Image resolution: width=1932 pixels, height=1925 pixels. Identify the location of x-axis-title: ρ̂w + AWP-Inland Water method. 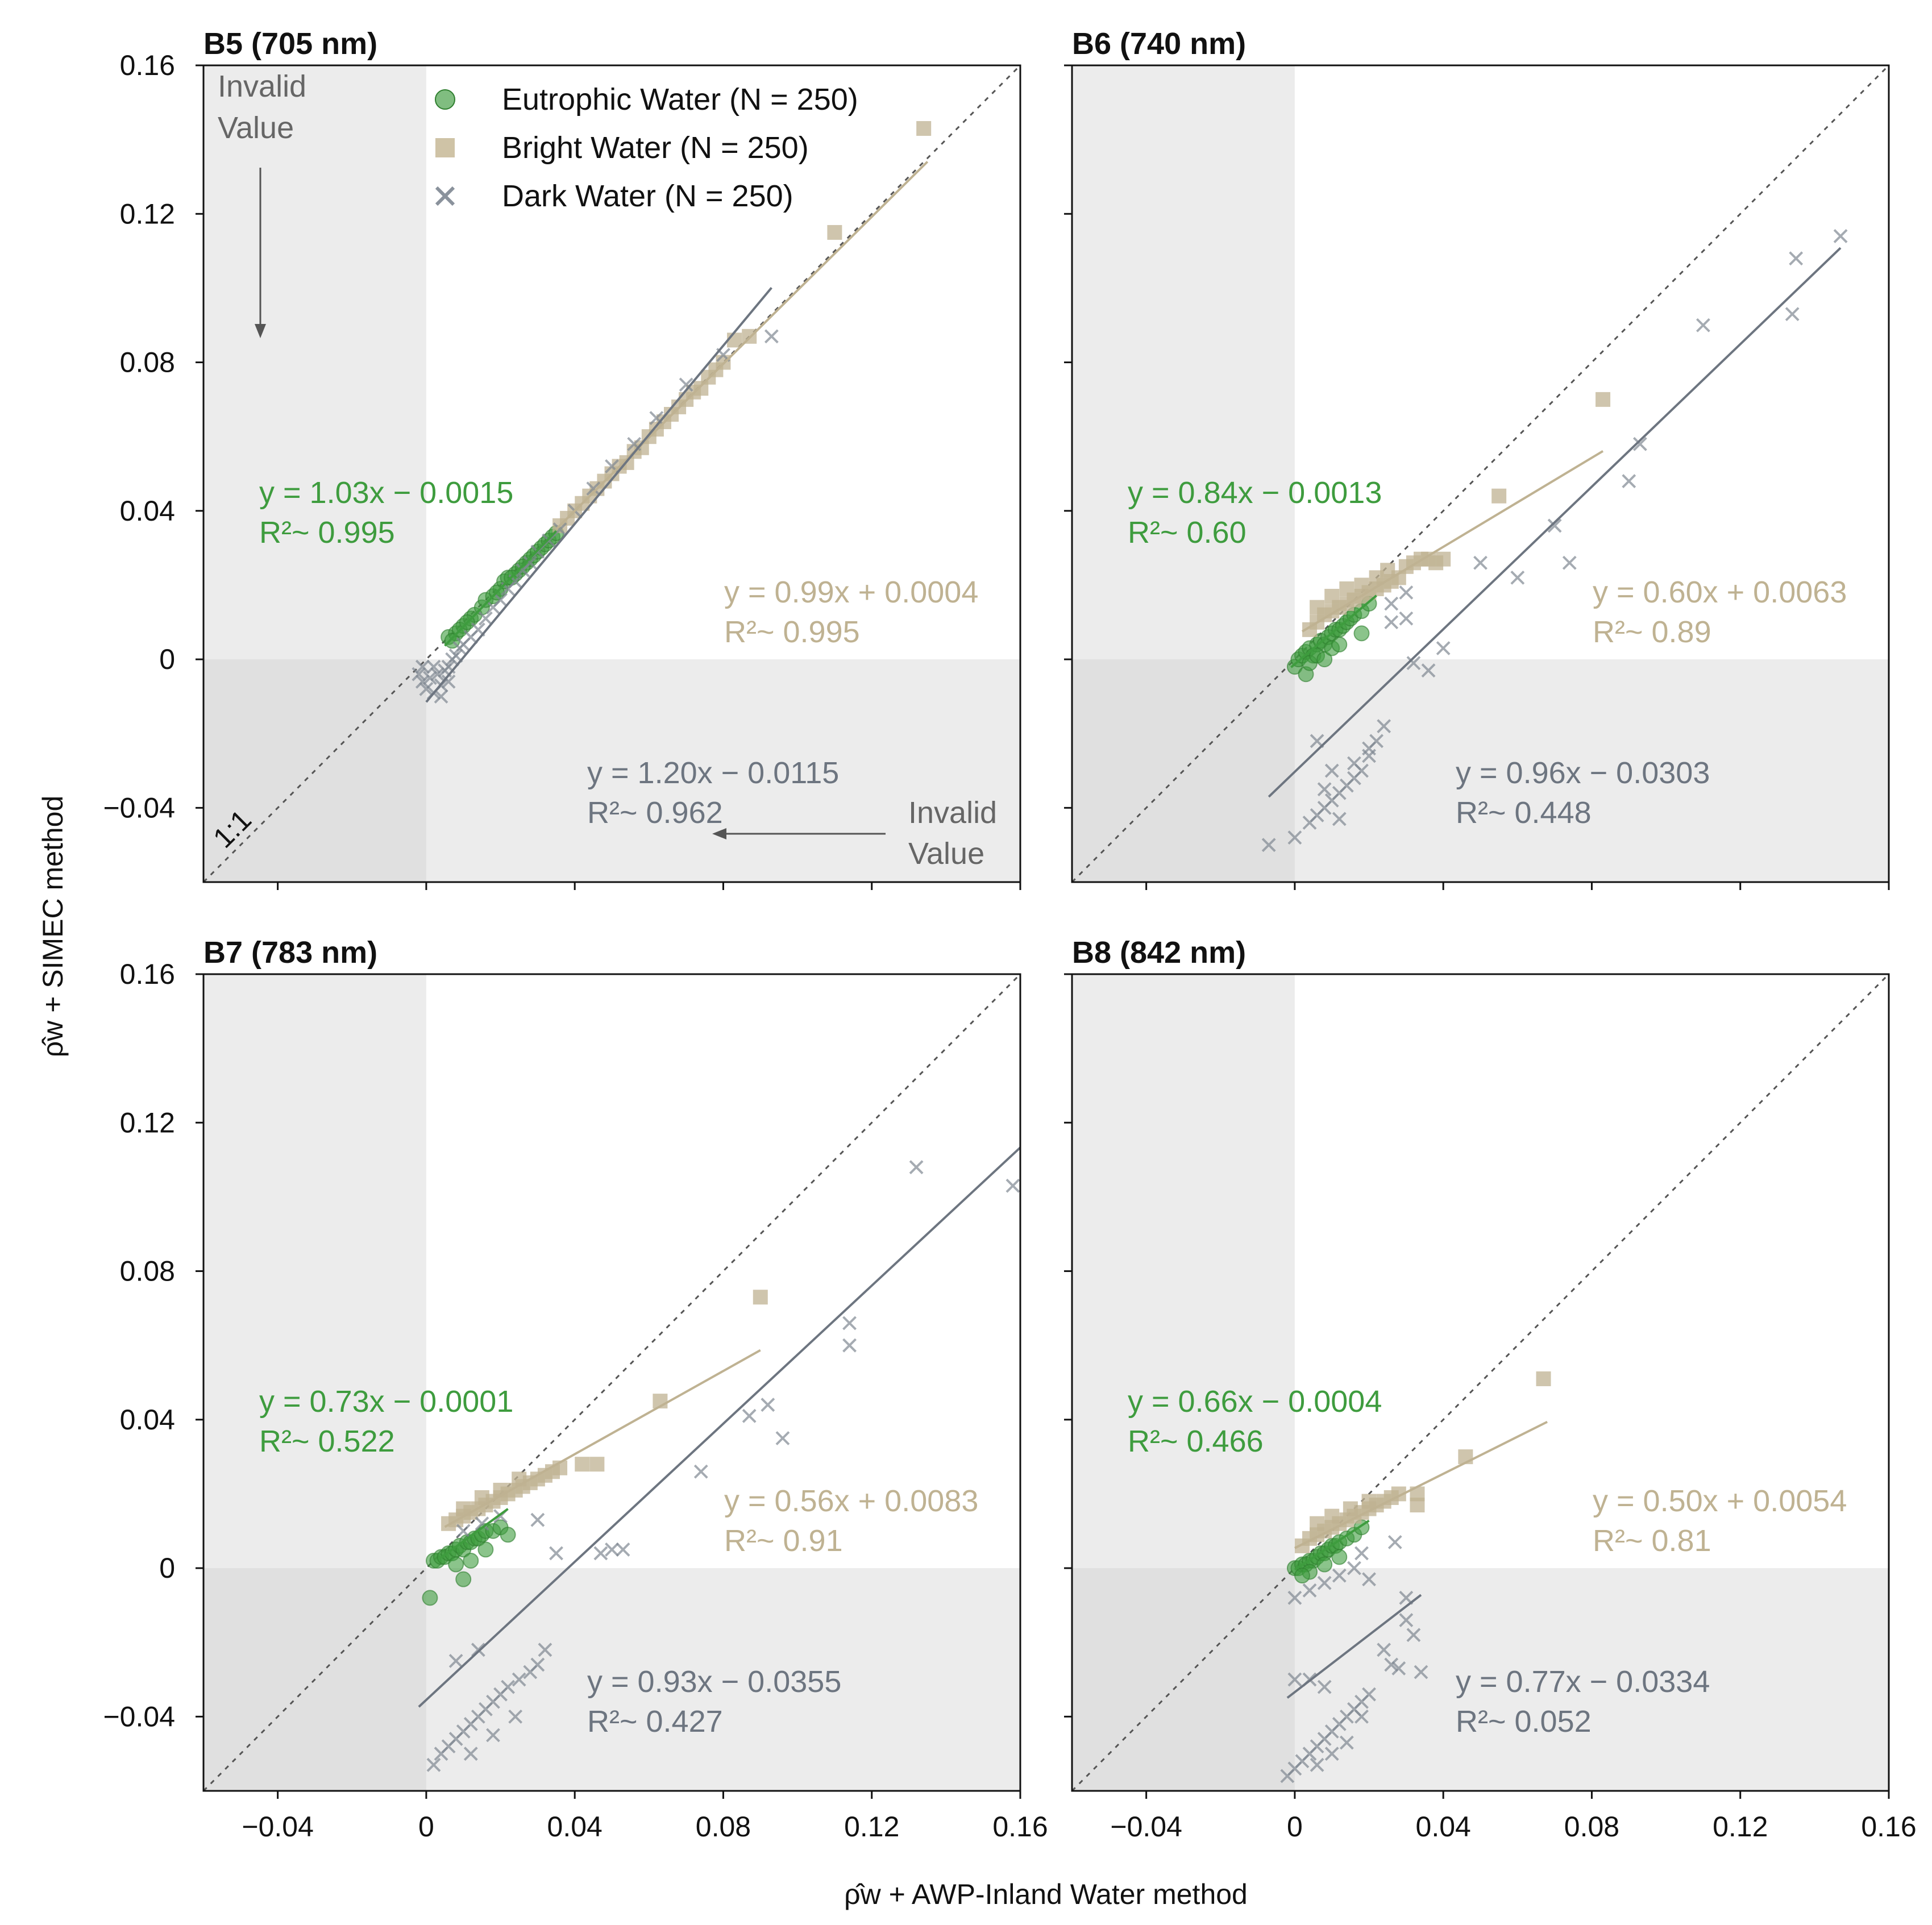
(1046, 1894).